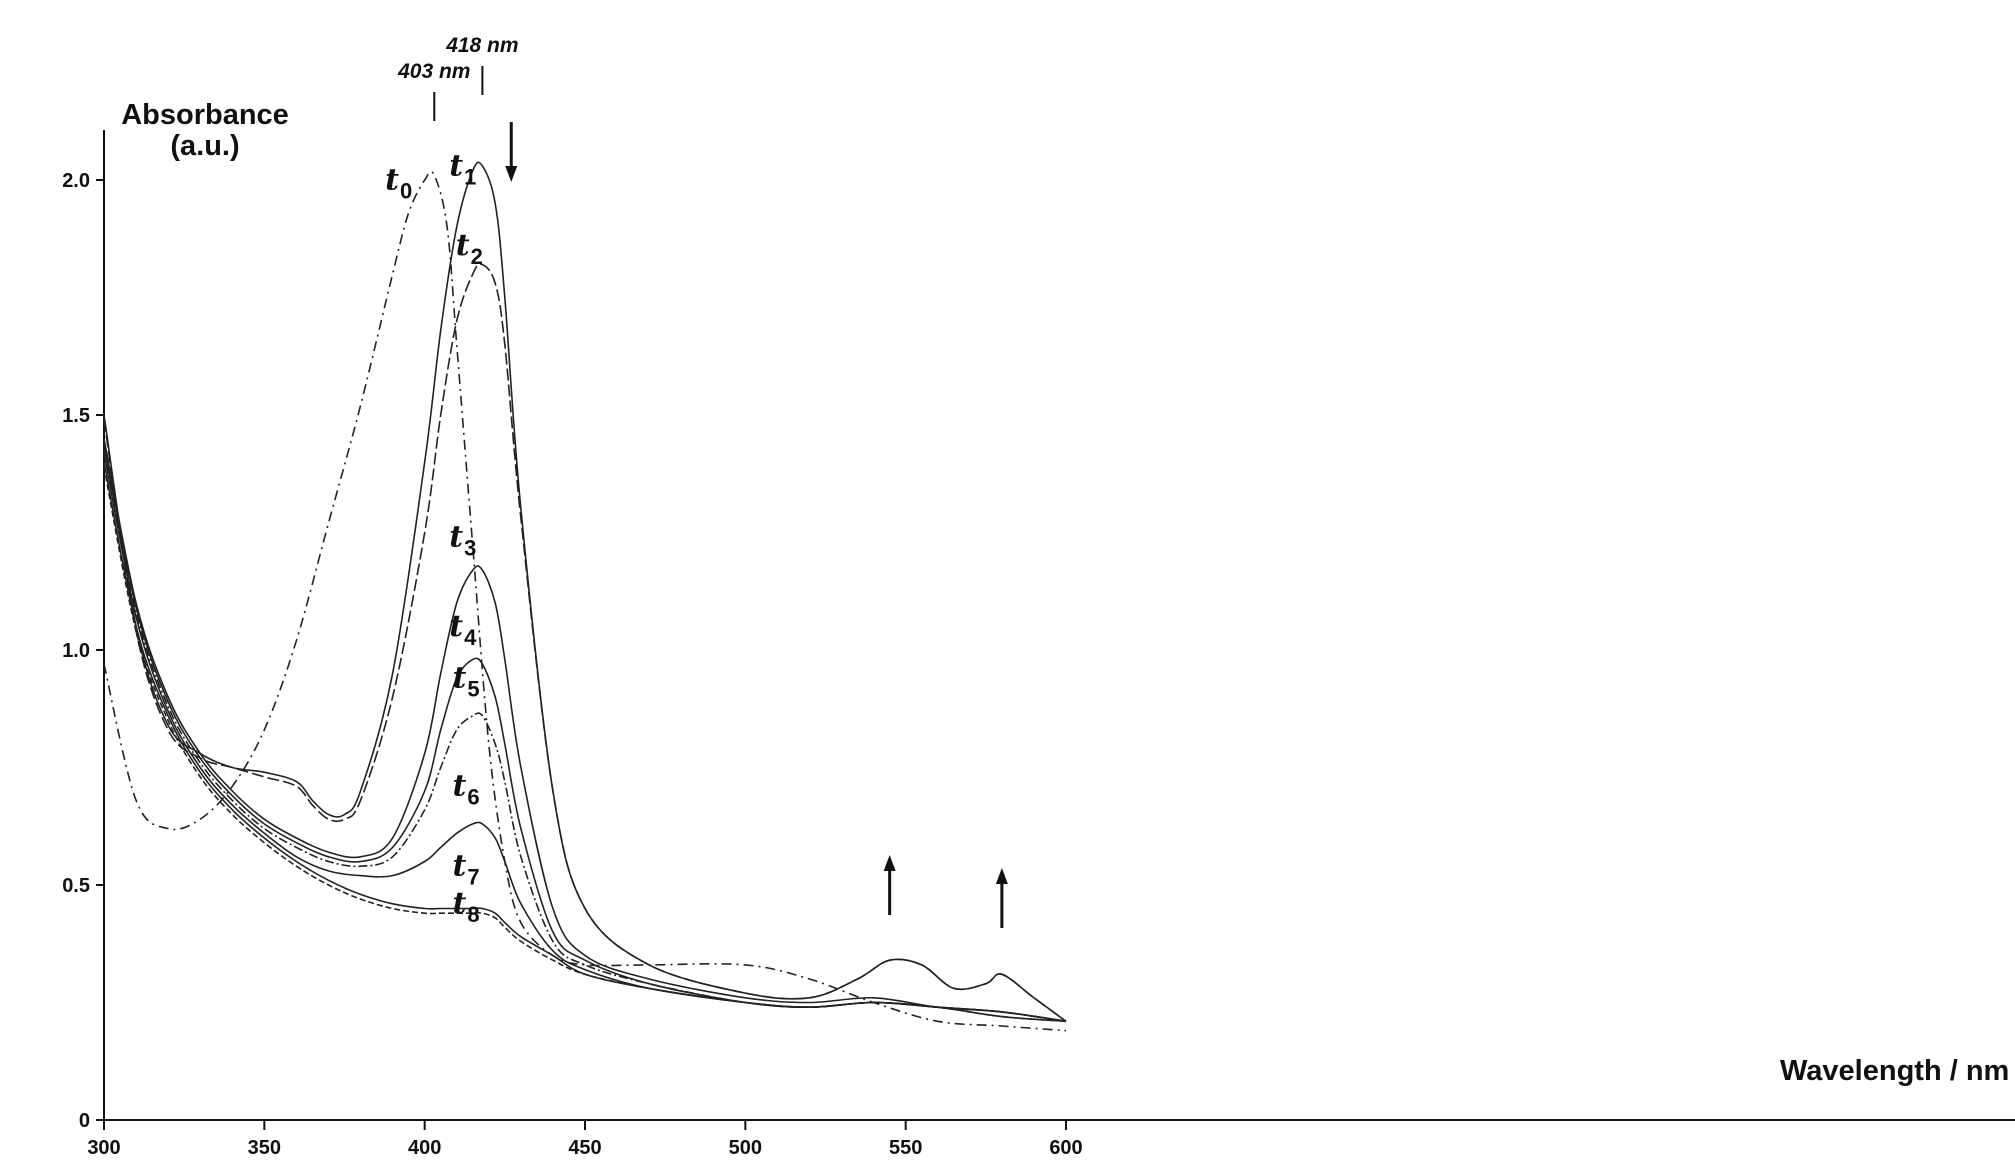 Image resolution: width=2015 pixels, height=1171 pixels. I want to click on series-label-t2: t, so click(463, 245).